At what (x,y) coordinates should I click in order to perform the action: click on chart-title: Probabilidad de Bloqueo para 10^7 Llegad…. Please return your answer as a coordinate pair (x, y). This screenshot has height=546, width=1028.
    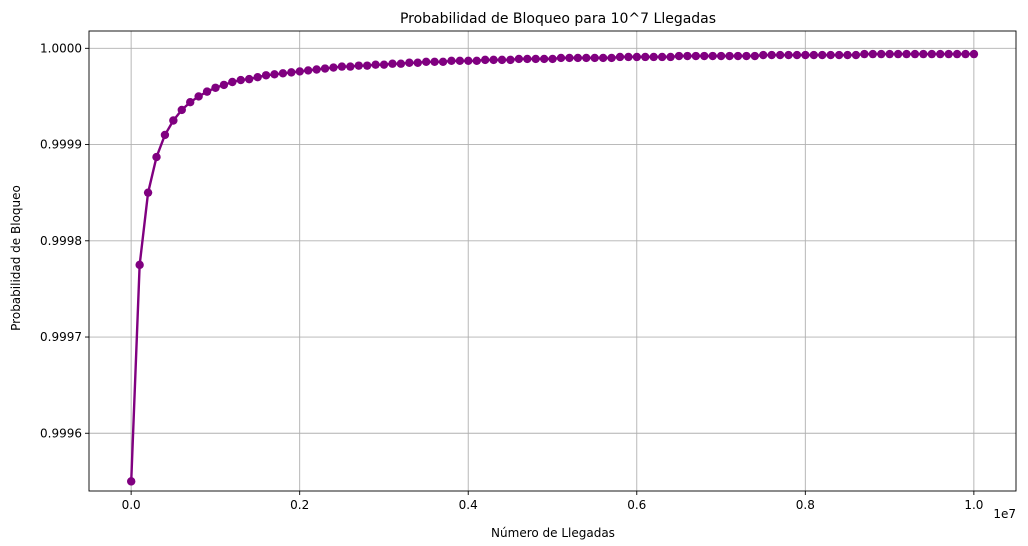
    Looking at the image, I should click on (558, 19).